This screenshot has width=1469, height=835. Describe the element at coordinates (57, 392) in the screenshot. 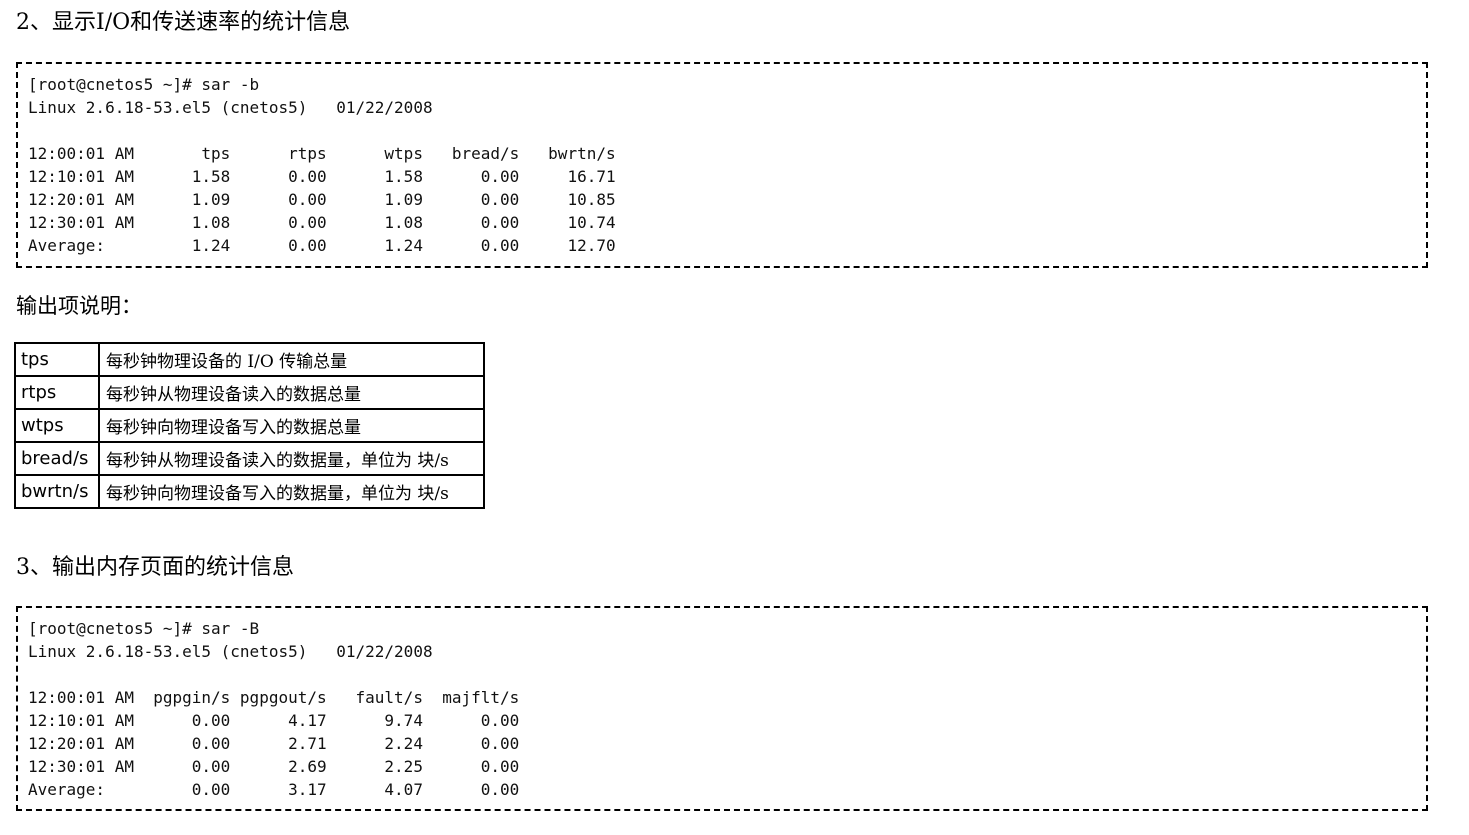

I see `field-term: rtps` at that location.